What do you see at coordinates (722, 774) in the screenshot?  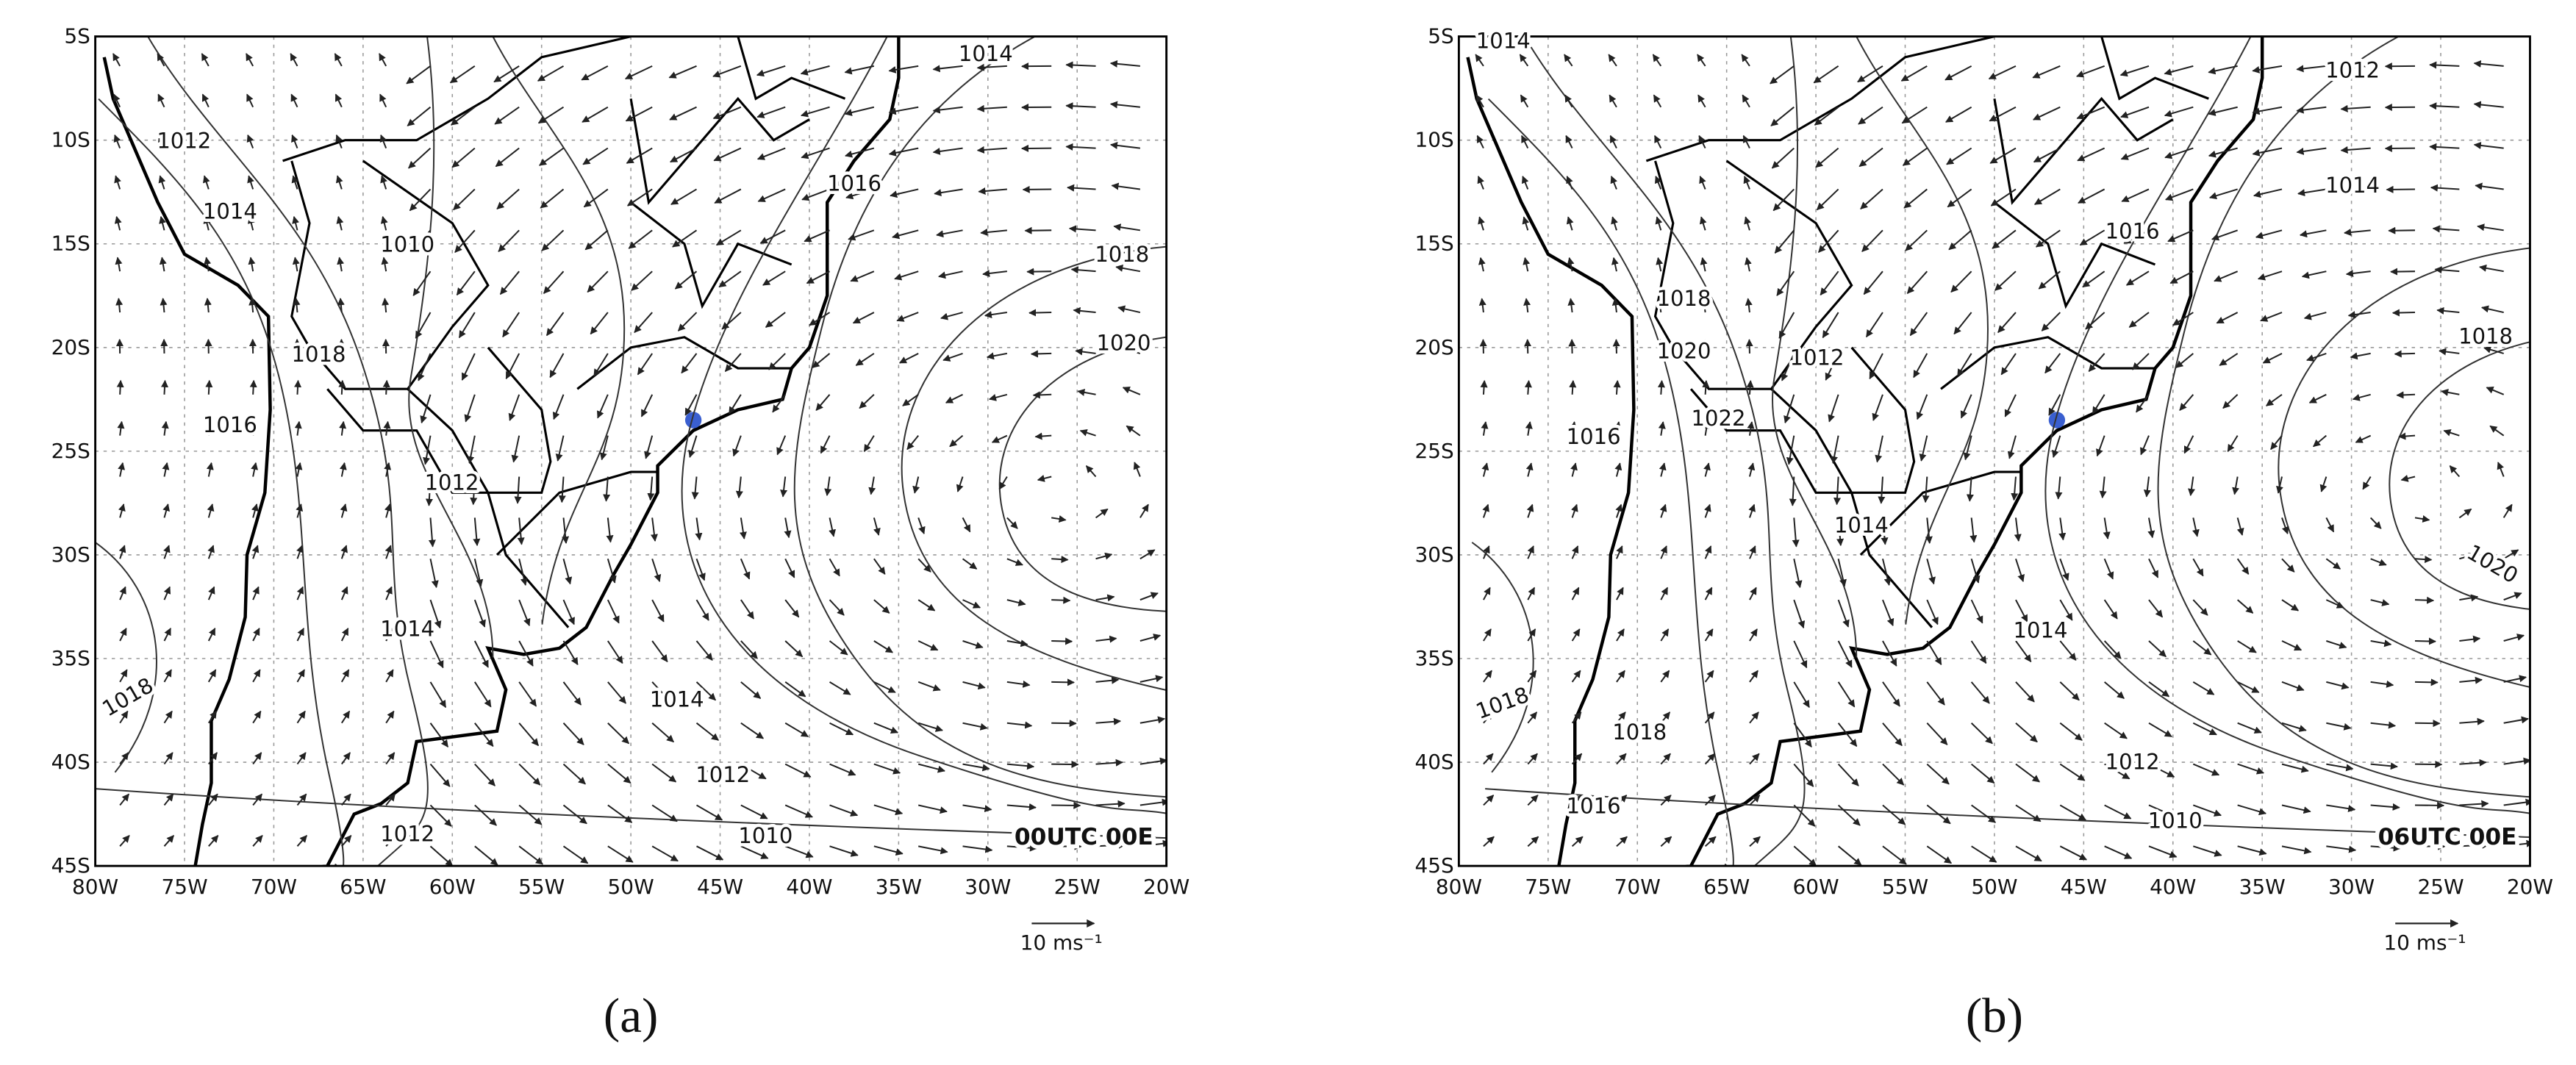 I see `isobar-label: 1012` at bounding box center [722, 774].